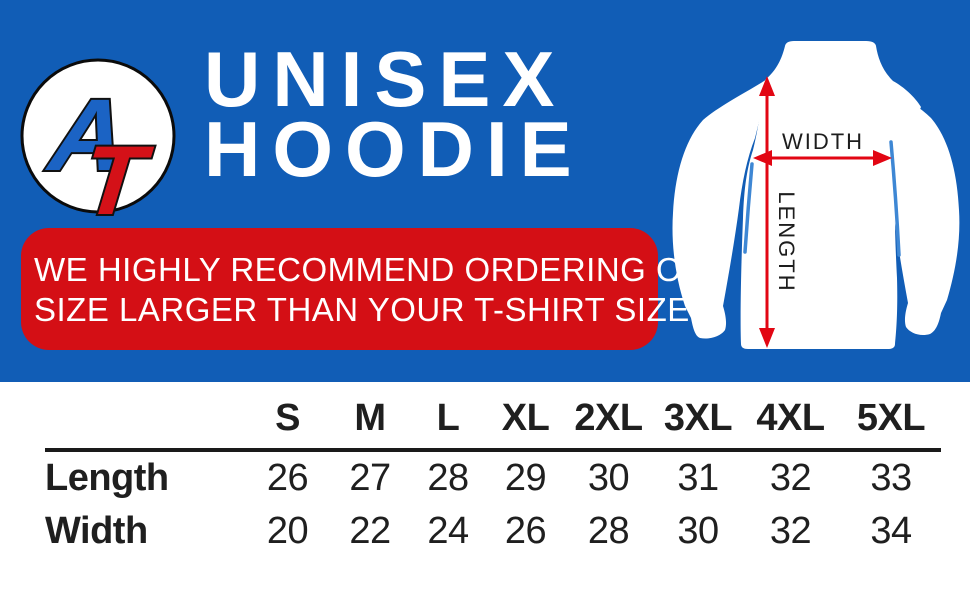  Describe the element at coordinates (891, 418) in the screenshot. I see `size-column-header-5xl: 5XL` at that location.